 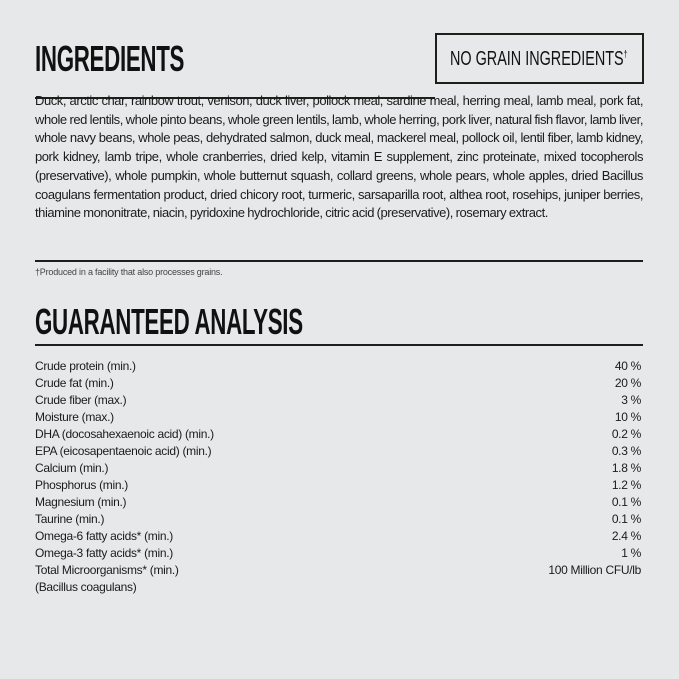 I want to click on analysis-row: Phosphorus (min.) 1.2 %, so click(x=338, y=485).